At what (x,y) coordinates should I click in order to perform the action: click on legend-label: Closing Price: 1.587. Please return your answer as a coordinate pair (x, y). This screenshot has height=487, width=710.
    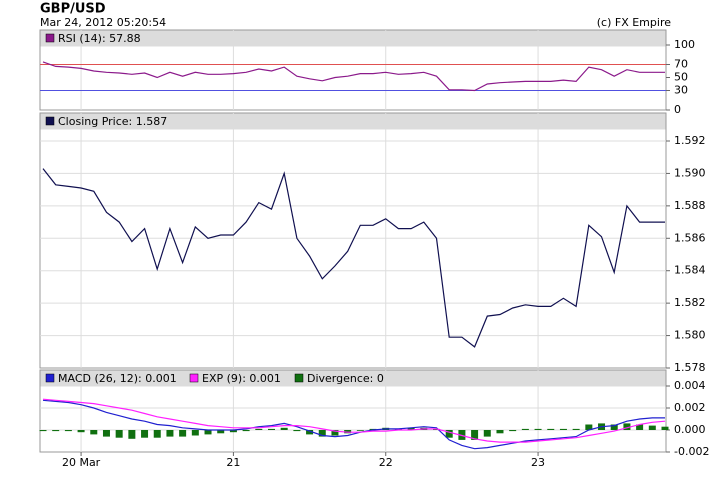
    Looking at the image, I should click on (112, 121).